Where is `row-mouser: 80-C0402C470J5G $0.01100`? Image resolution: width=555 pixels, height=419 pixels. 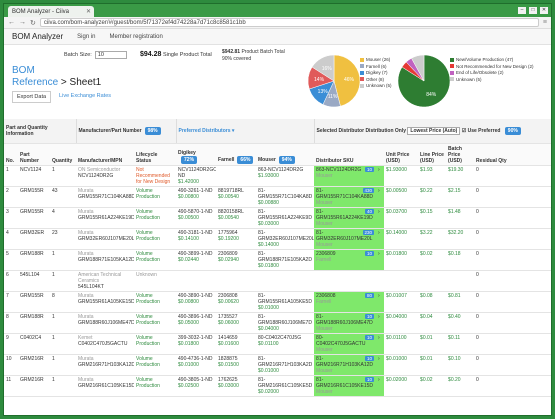
row-mouser: 80-C0402C470J5G $0.01100 is located at coordinates (285, 344).